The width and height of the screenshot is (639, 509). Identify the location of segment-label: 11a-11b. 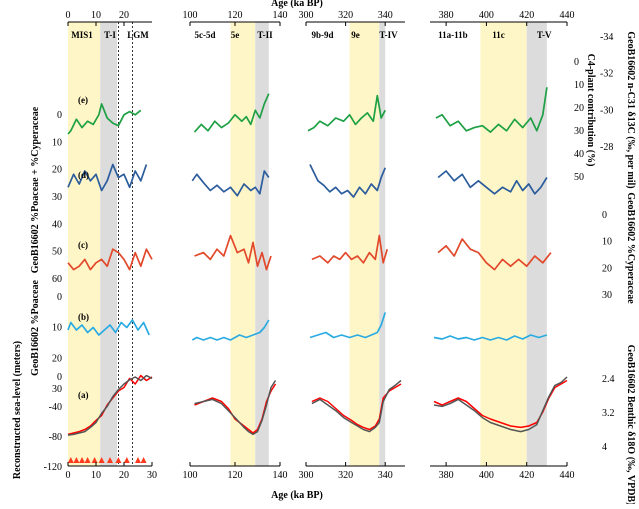
(453, 35).